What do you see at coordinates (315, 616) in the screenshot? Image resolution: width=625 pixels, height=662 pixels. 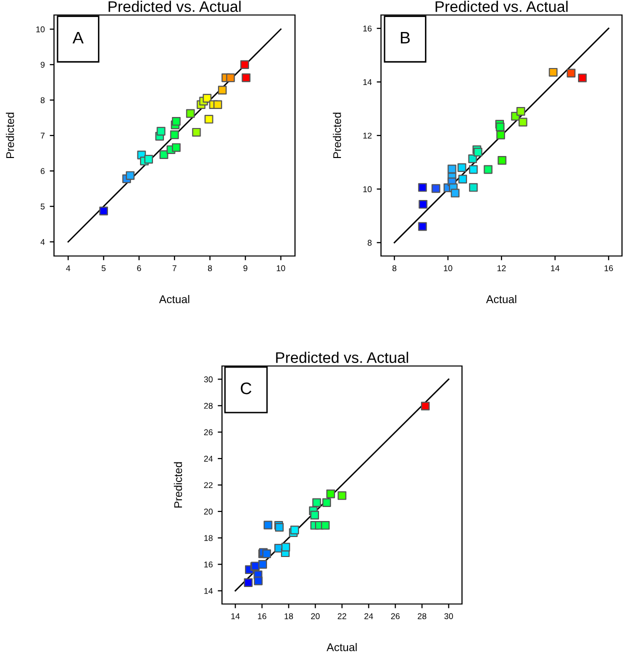 I see `x-tick-label: 20` at bounding box center [315, 616].